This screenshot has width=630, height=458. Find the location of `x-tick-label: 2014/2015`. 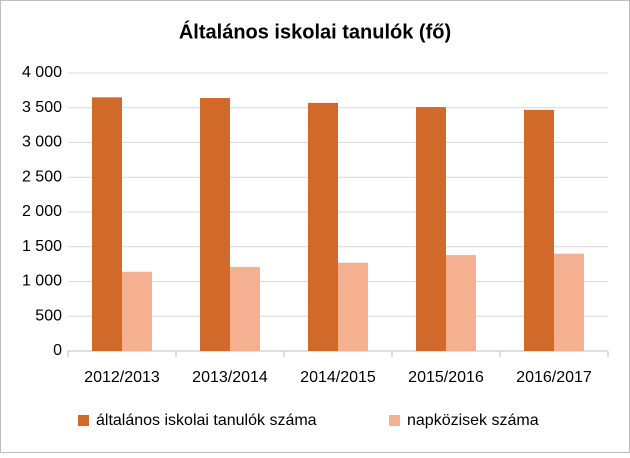

x-tick-label: 2014/2015 is located at coordinates (338, 377).